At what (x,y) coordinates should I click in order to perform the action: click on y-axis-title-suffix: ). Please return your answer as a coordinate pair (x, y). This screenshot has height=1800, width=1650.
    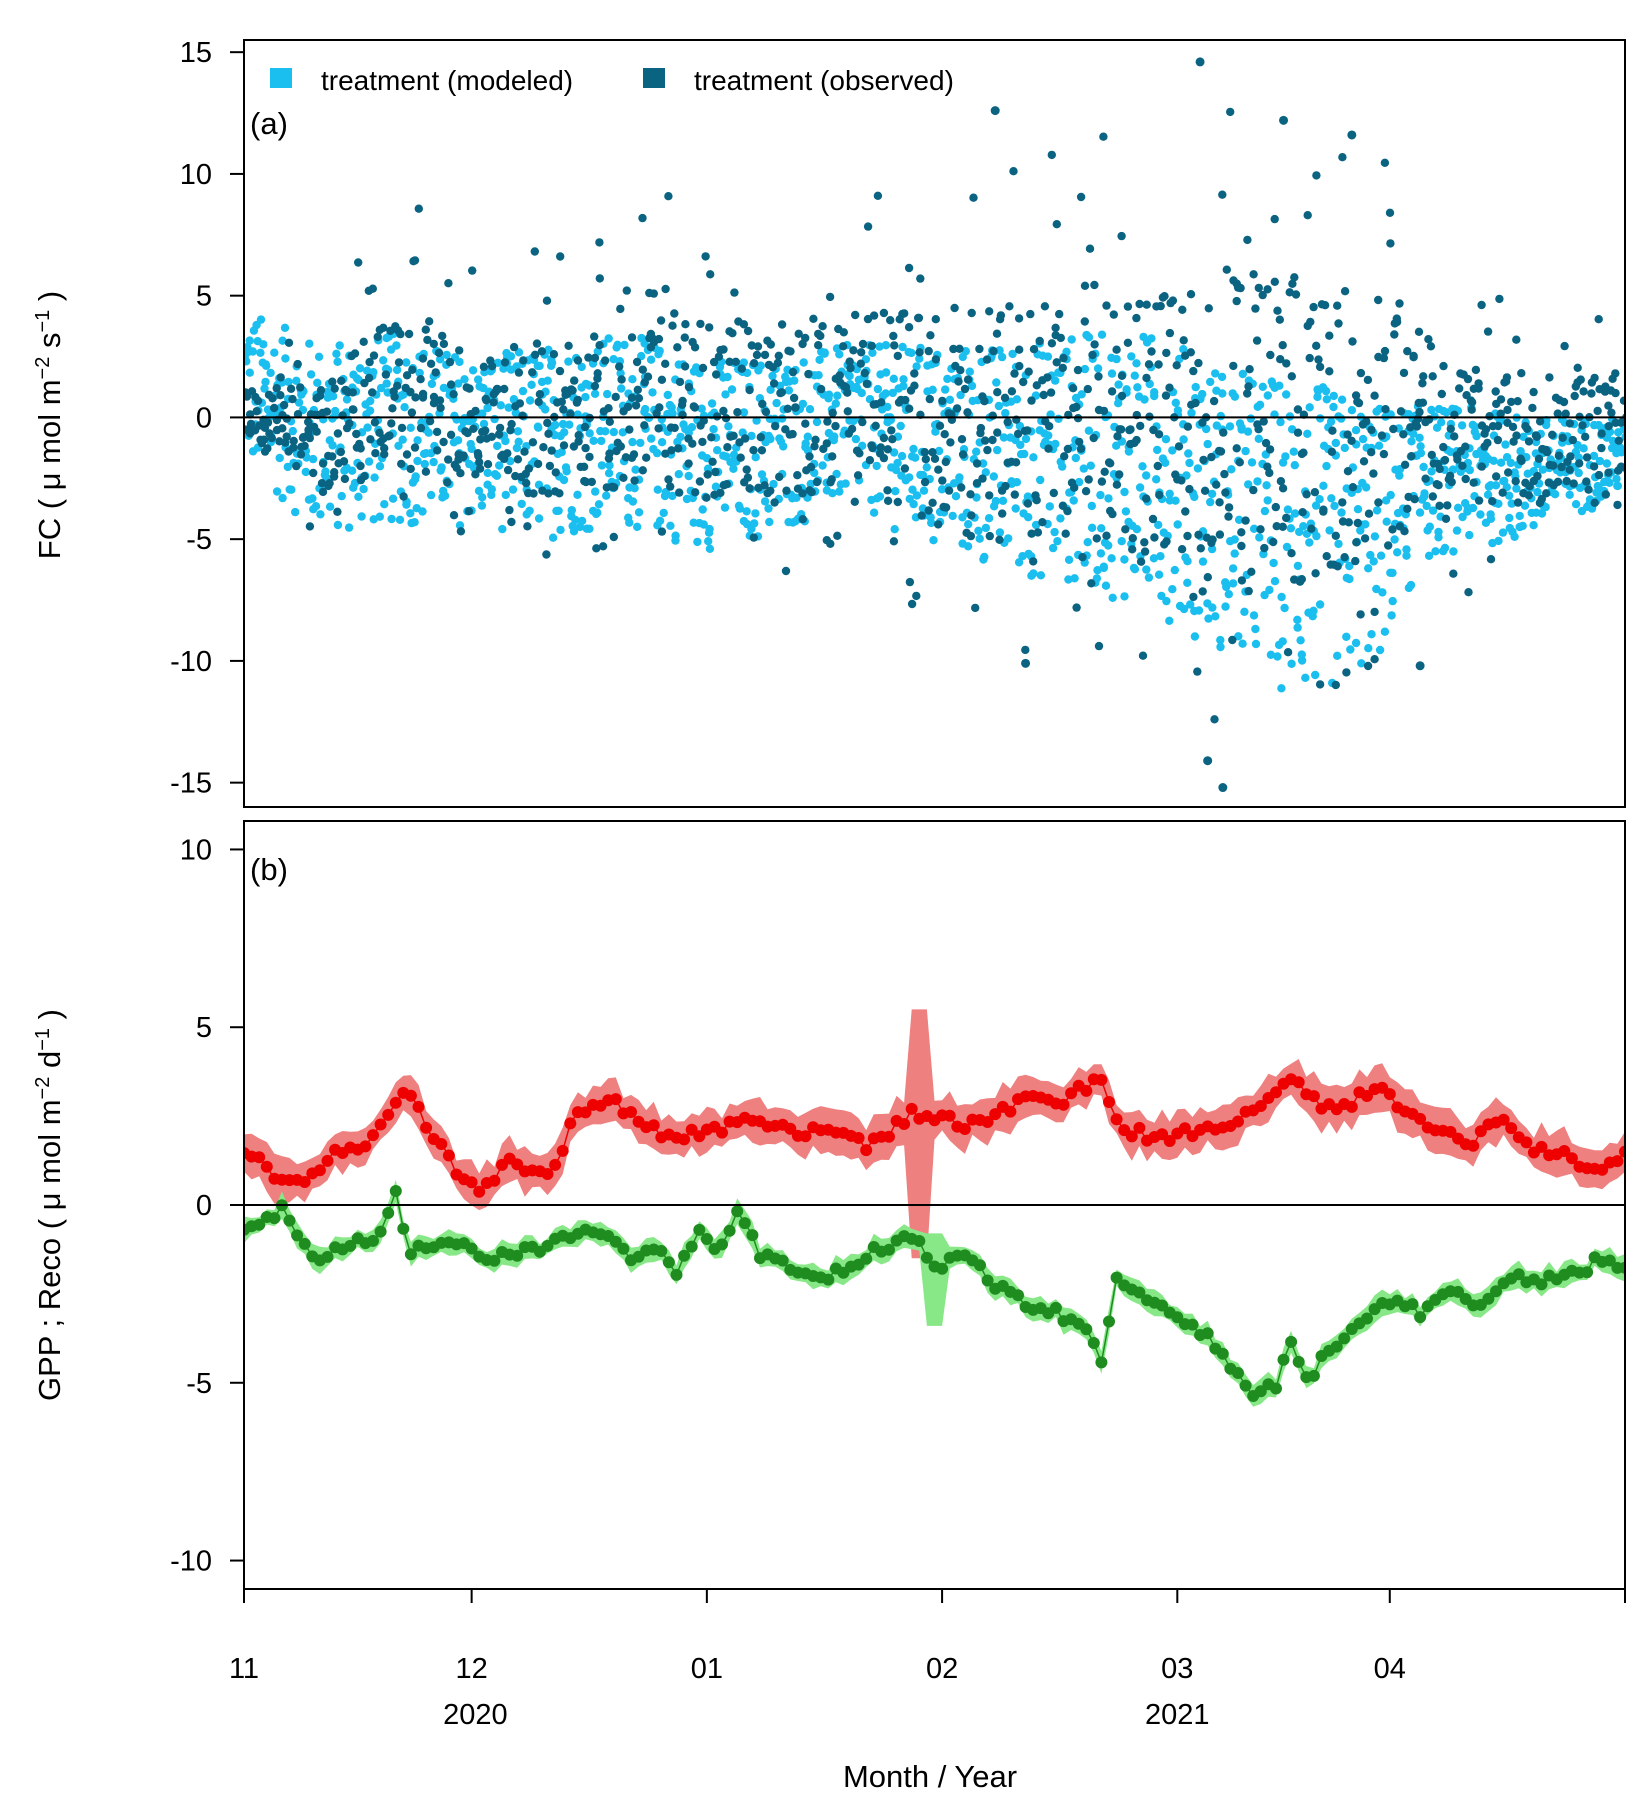
    Looking at the image, I should click on (49, 300).